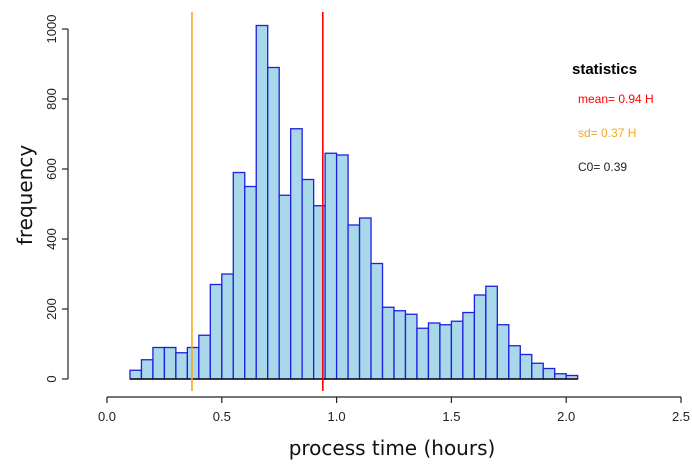  I want to click on x-tick-label: 0.0, so click(107, 416).